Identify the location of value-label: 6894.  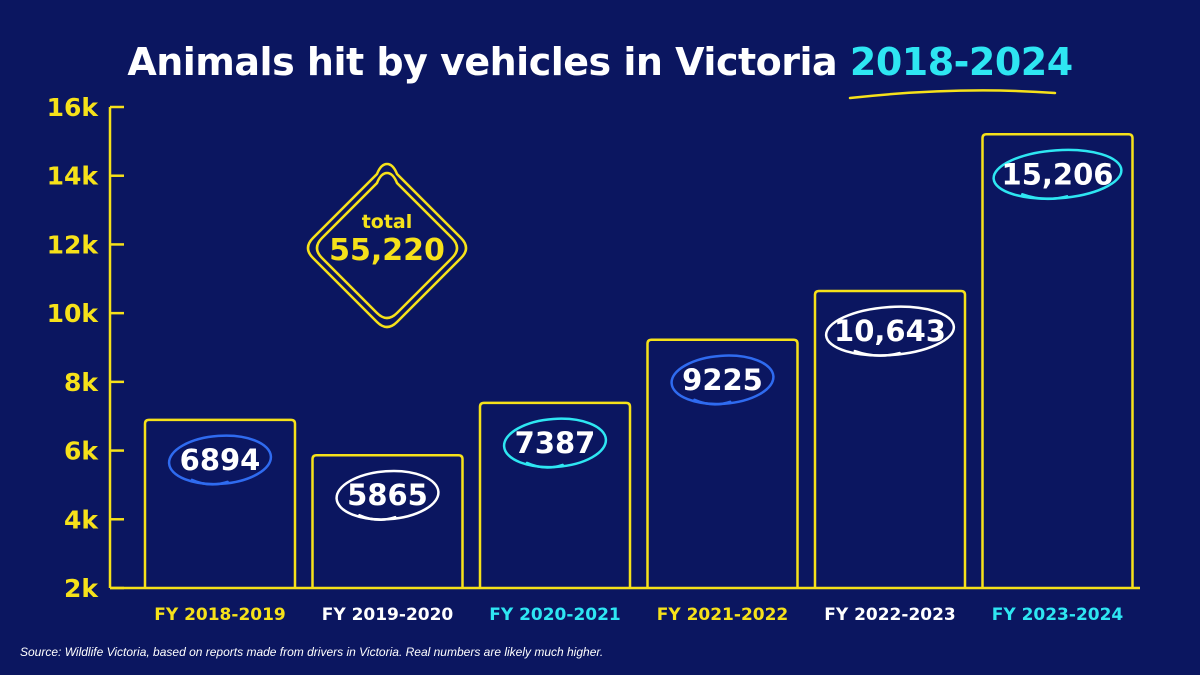
(220, 460).